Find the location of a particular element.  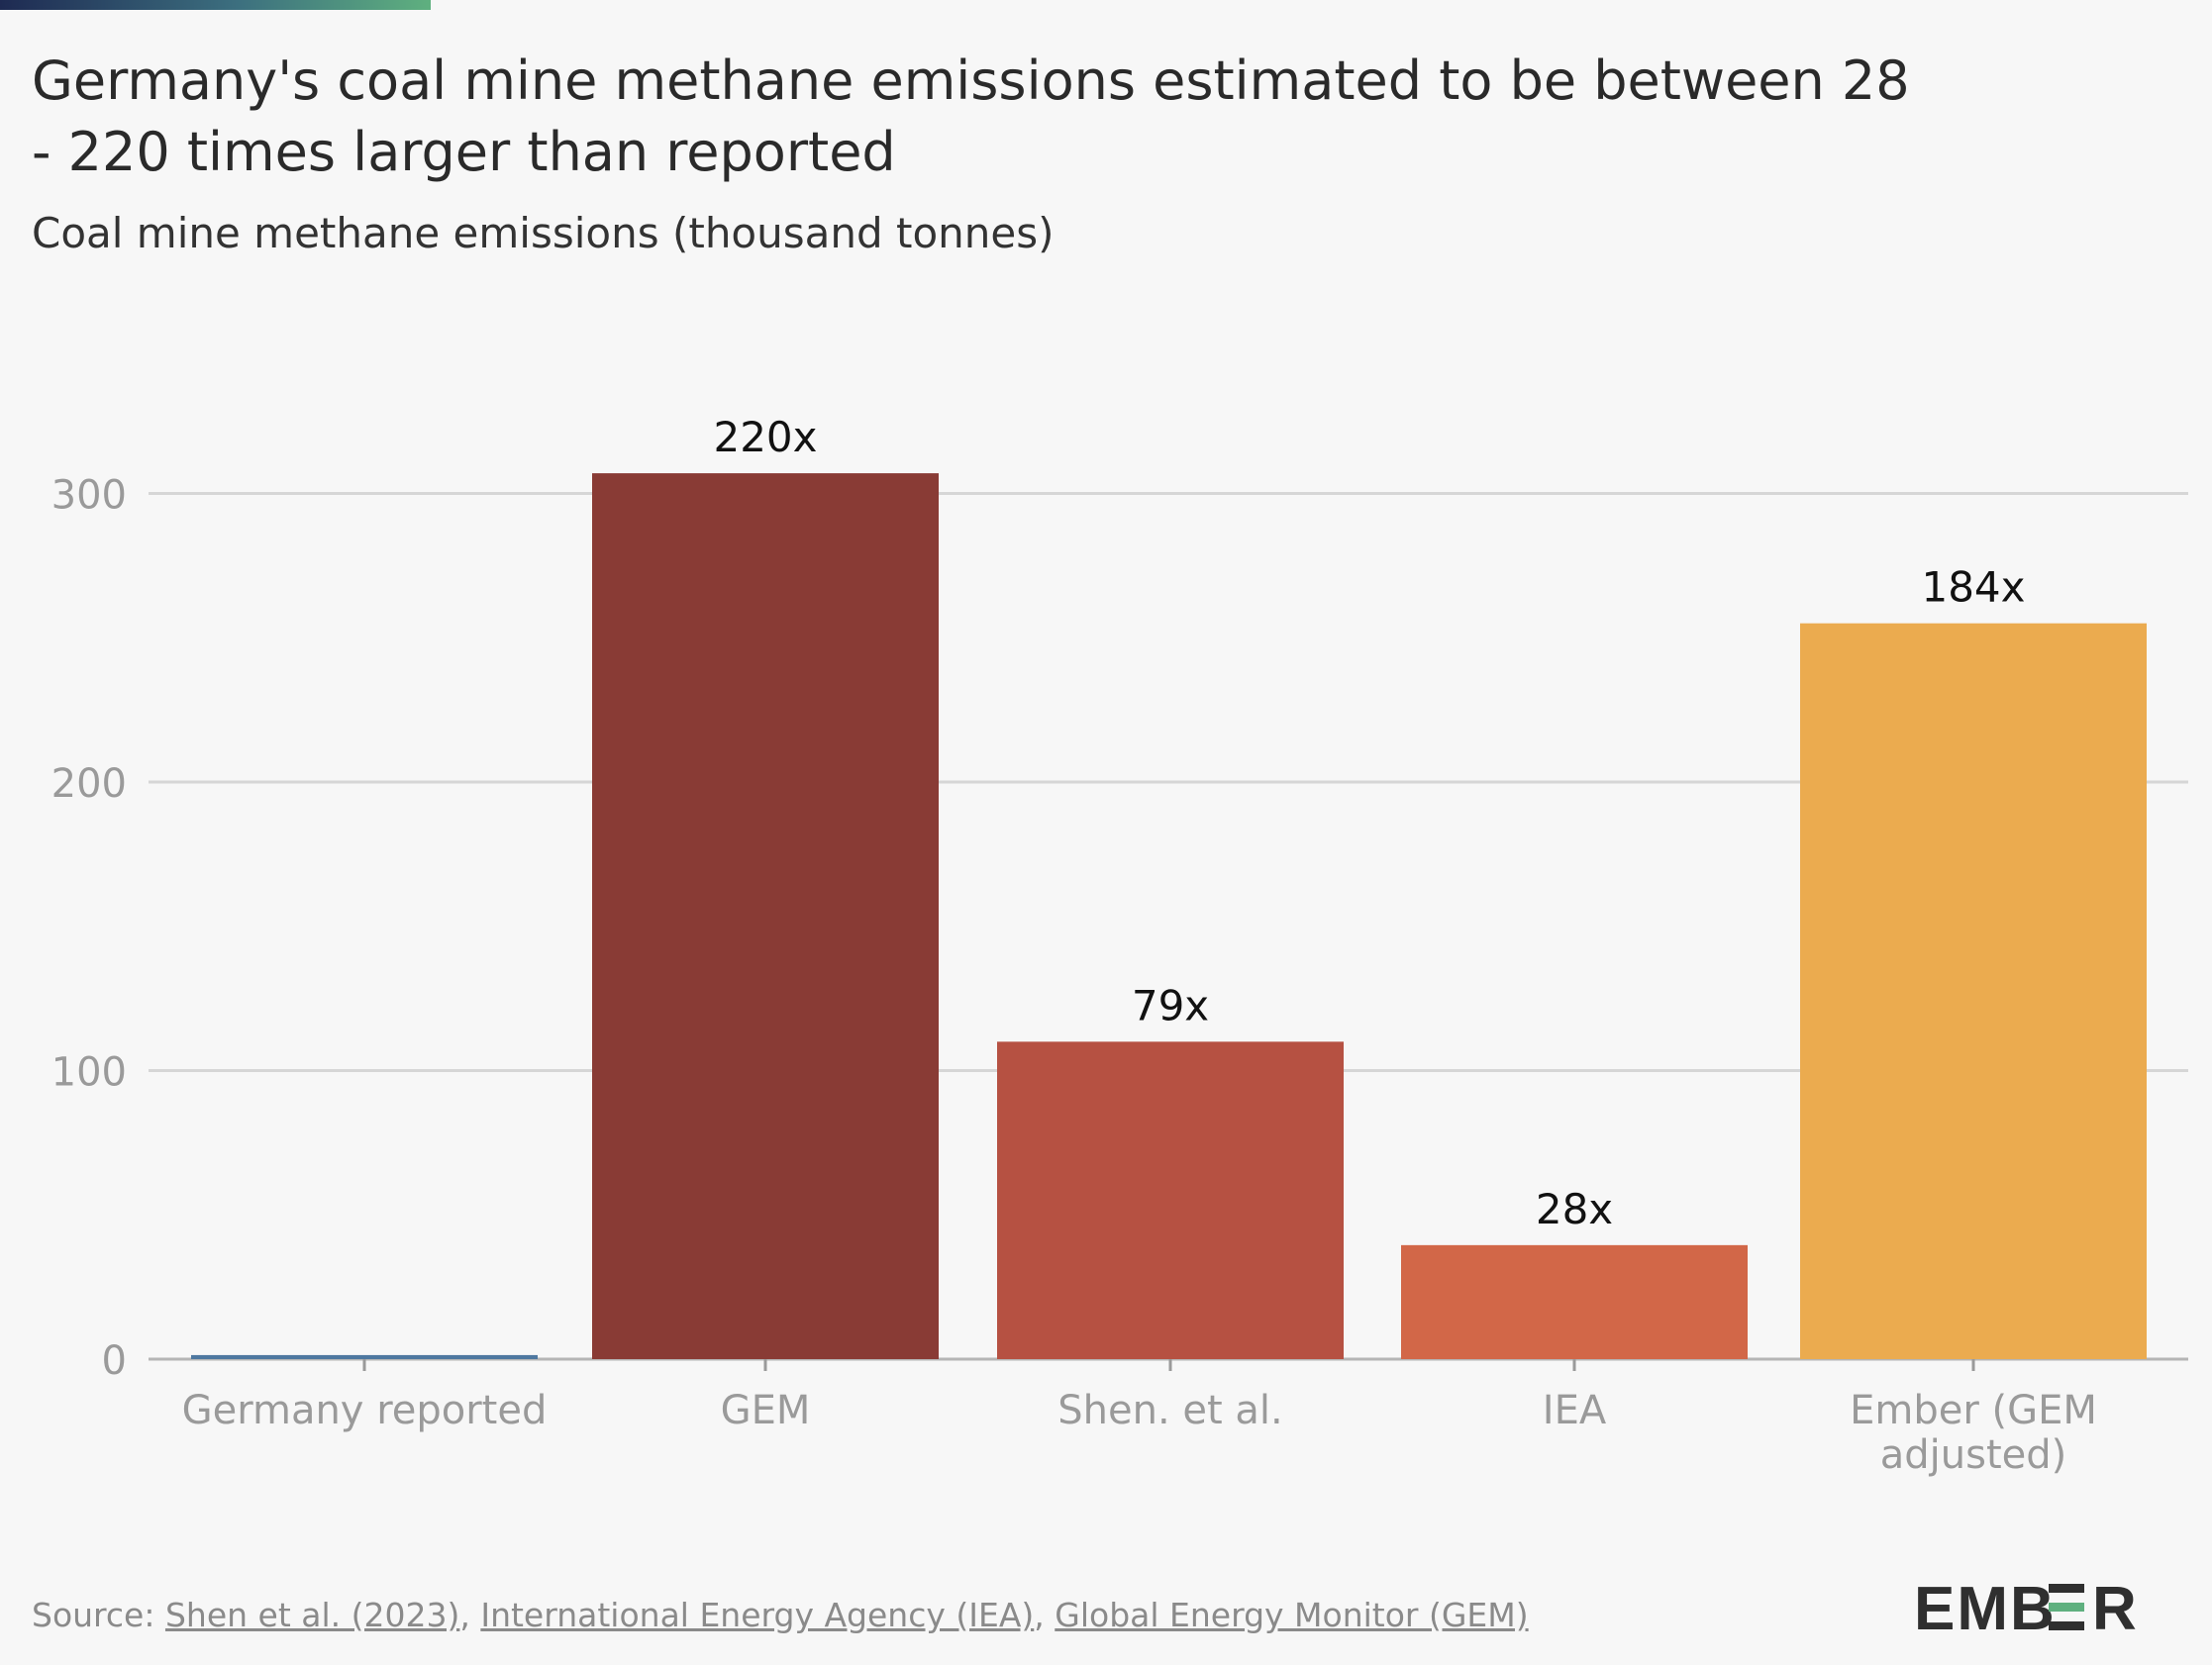

y-tick-label: 100 is located at coordinates (89, 1073).